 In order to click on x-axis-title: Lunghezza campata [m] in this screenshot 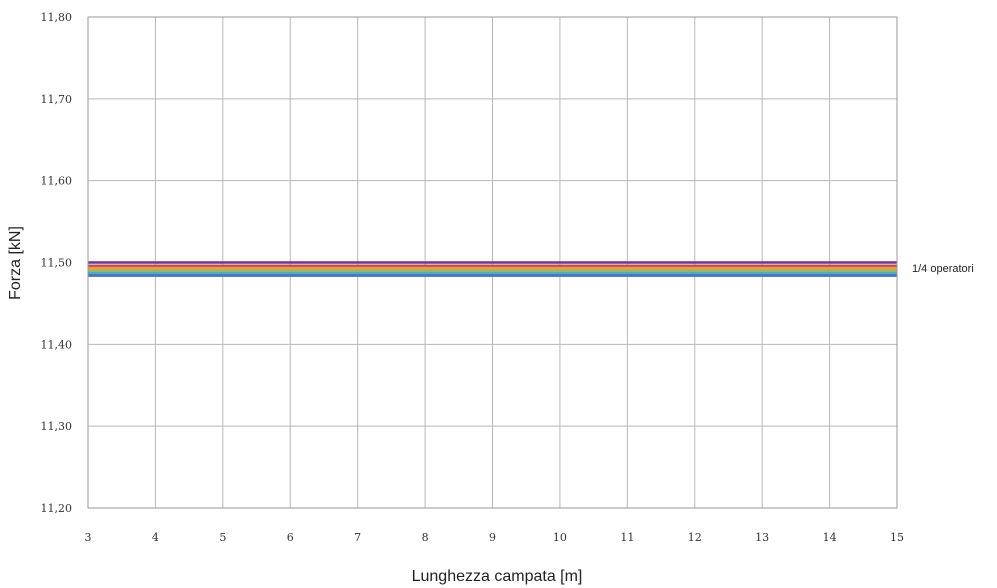, I will do `click(497, 576)`.